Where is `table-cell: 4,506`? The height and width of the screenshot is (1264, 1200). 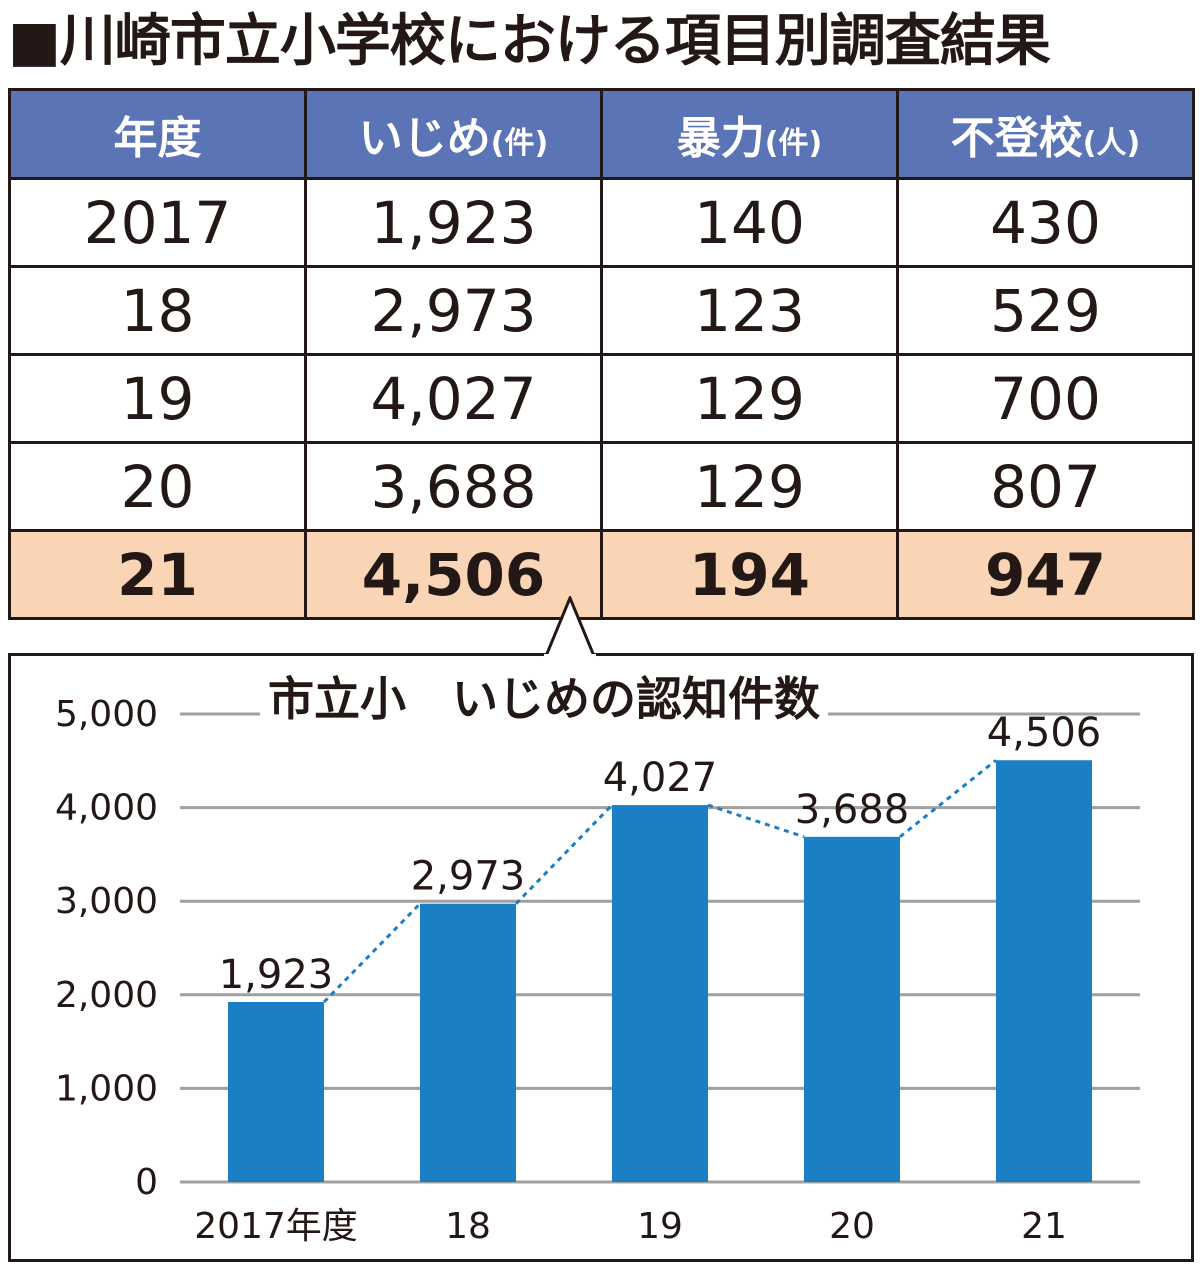 table-cell: 4,506 is located at coordinates (453, 574).